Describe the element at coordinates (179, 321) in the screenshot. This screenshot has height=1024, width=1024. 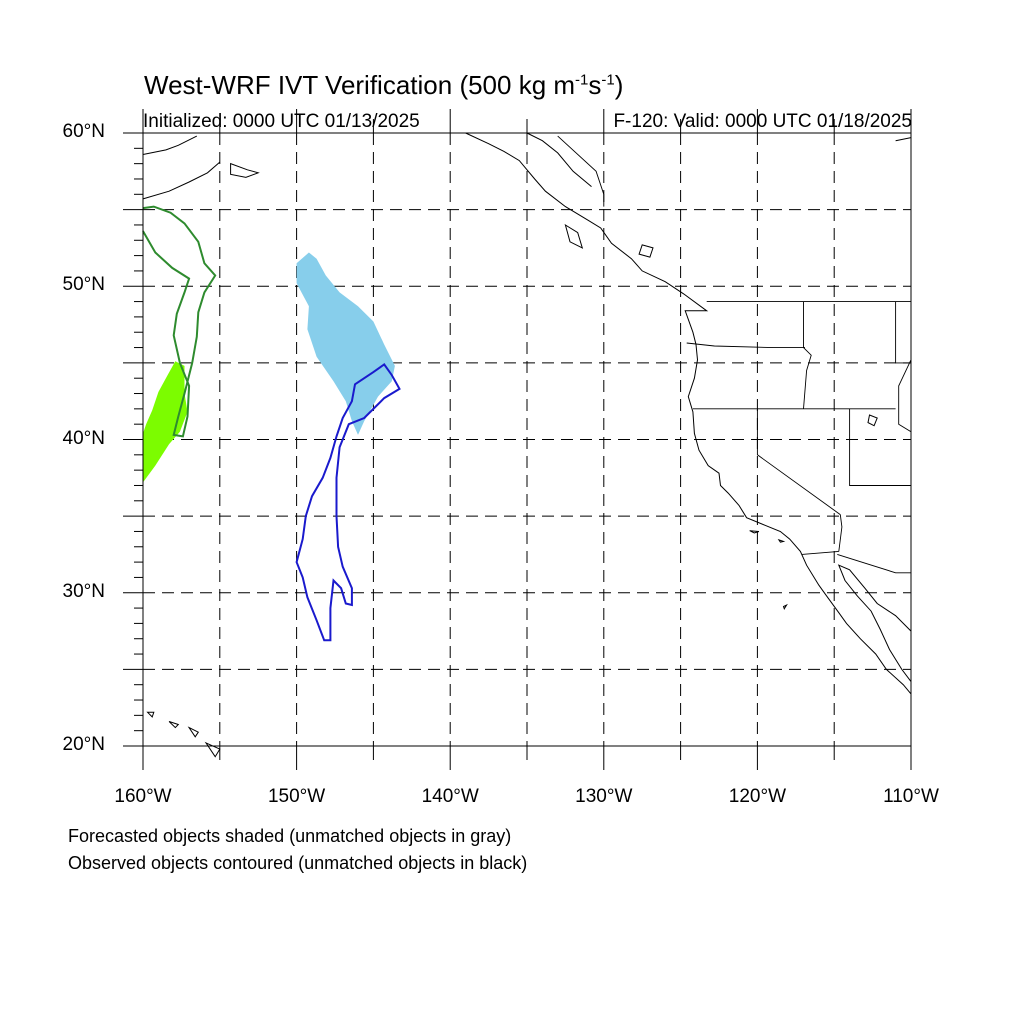
I see `observed-contour-green` at that location.